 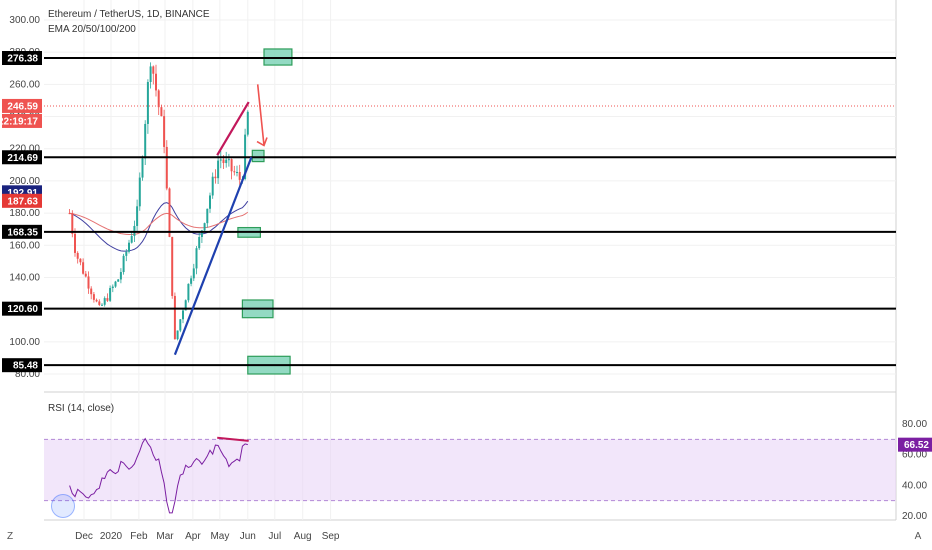 I want to click on rsi-band-fill, so click(x=470, y=470).